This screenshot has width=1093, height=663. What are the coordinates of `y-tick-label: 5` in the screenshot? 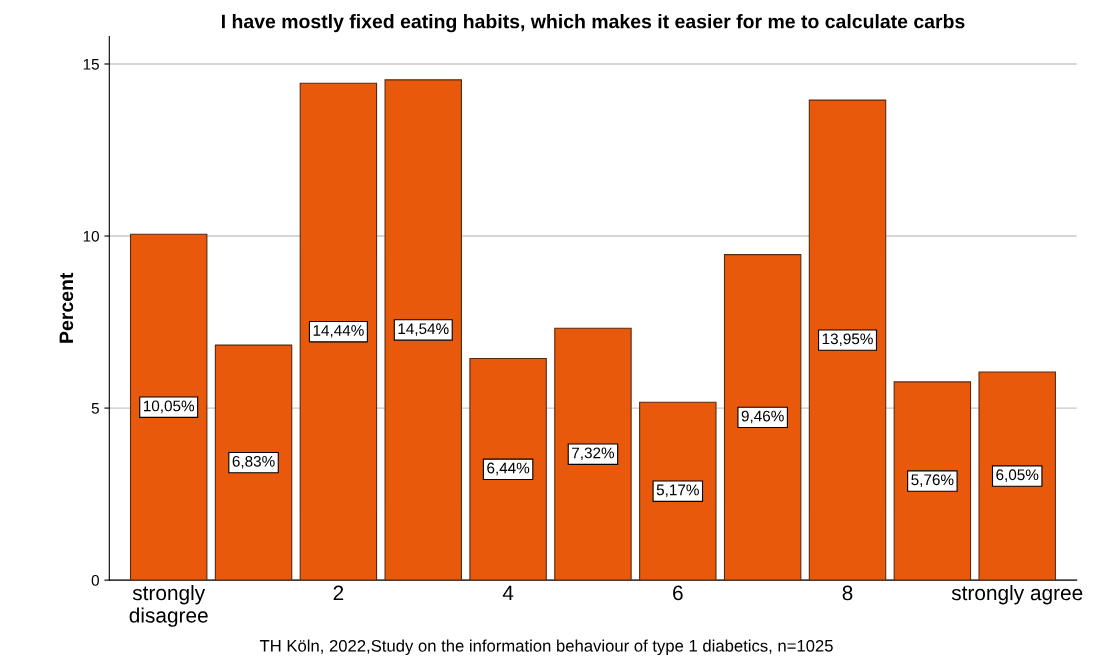 It's located at (95, 408).